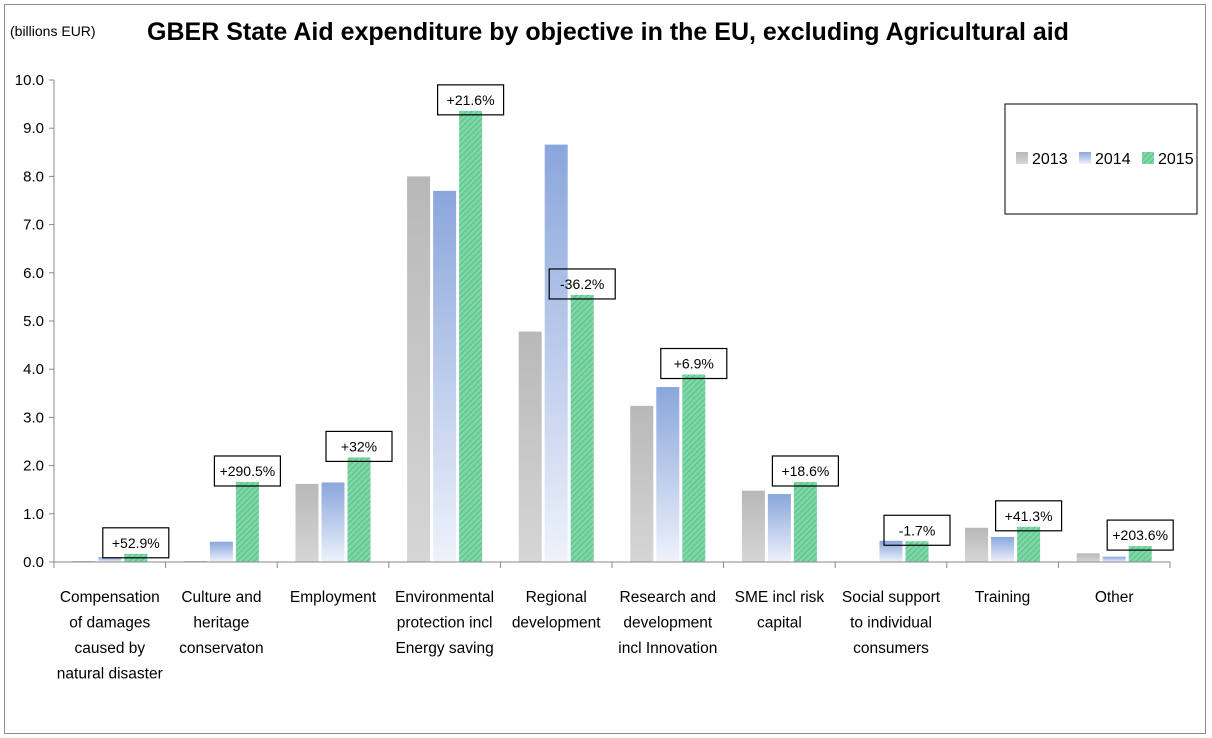  What do you see at coordinates (33, 369) in the screenshot?
I see `y-tick-label: 4.0` at bounding box center [33, 369].